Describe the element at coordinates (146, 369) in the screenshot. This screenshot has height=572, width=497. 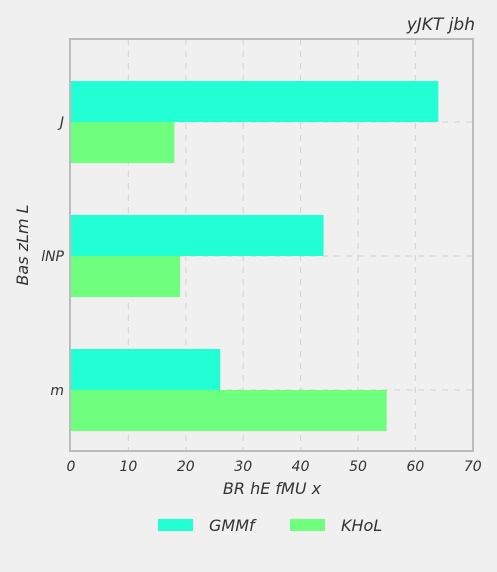
I see `bar-GMMf-m` at that location.